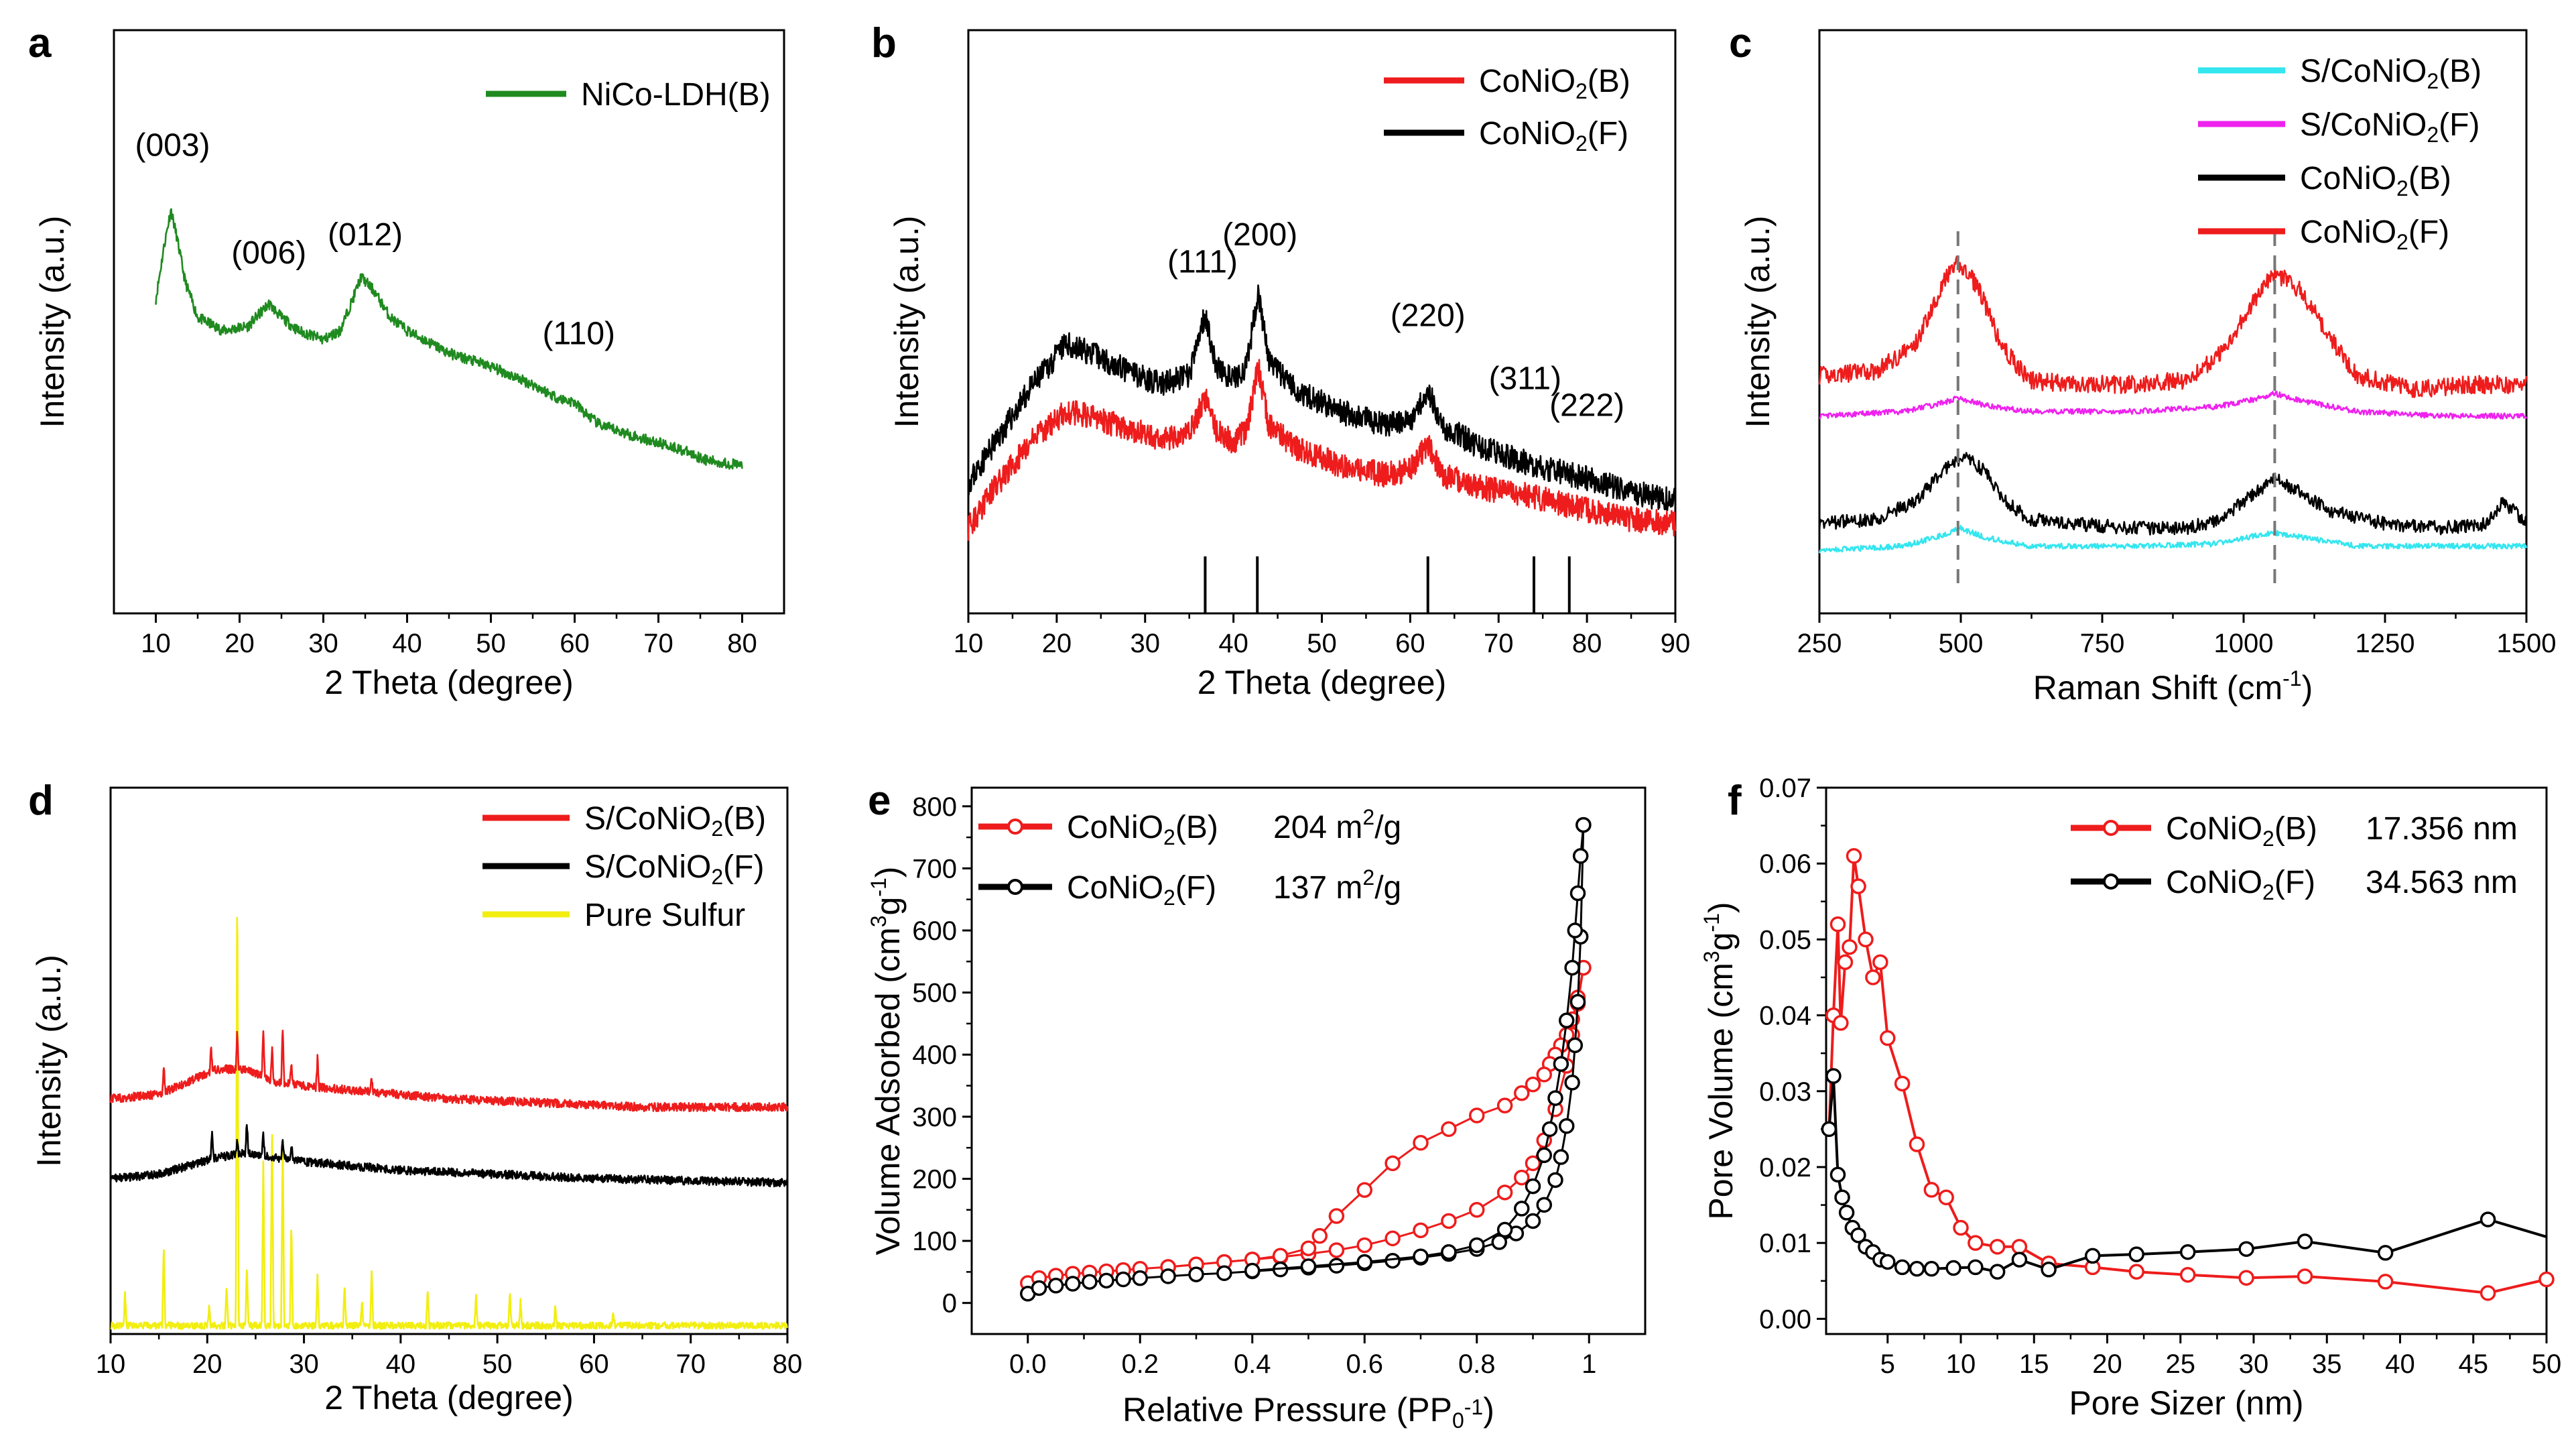 This screenshot has height=1454, width=2576. Describe the element at coordinates (1368, 817) in the screenshot. I see `superscript: 2` at that location.